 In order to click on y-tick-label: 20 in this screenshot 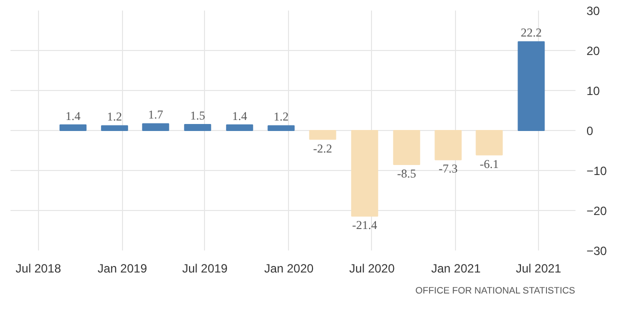, I will do `click(593, 51)`.